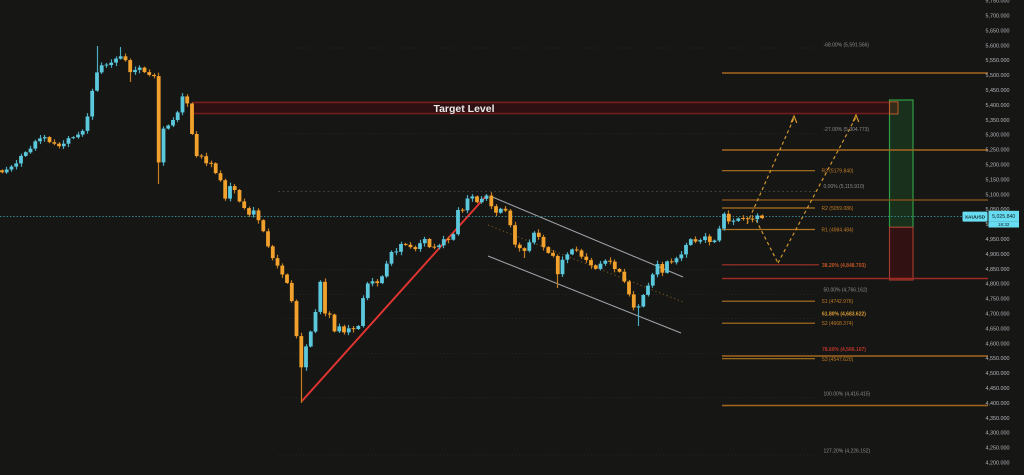  What do you see at coordinates (998, 464) in the screenshot?
I see `svg-text: 4,200.000` at bounding box center [998, 464].